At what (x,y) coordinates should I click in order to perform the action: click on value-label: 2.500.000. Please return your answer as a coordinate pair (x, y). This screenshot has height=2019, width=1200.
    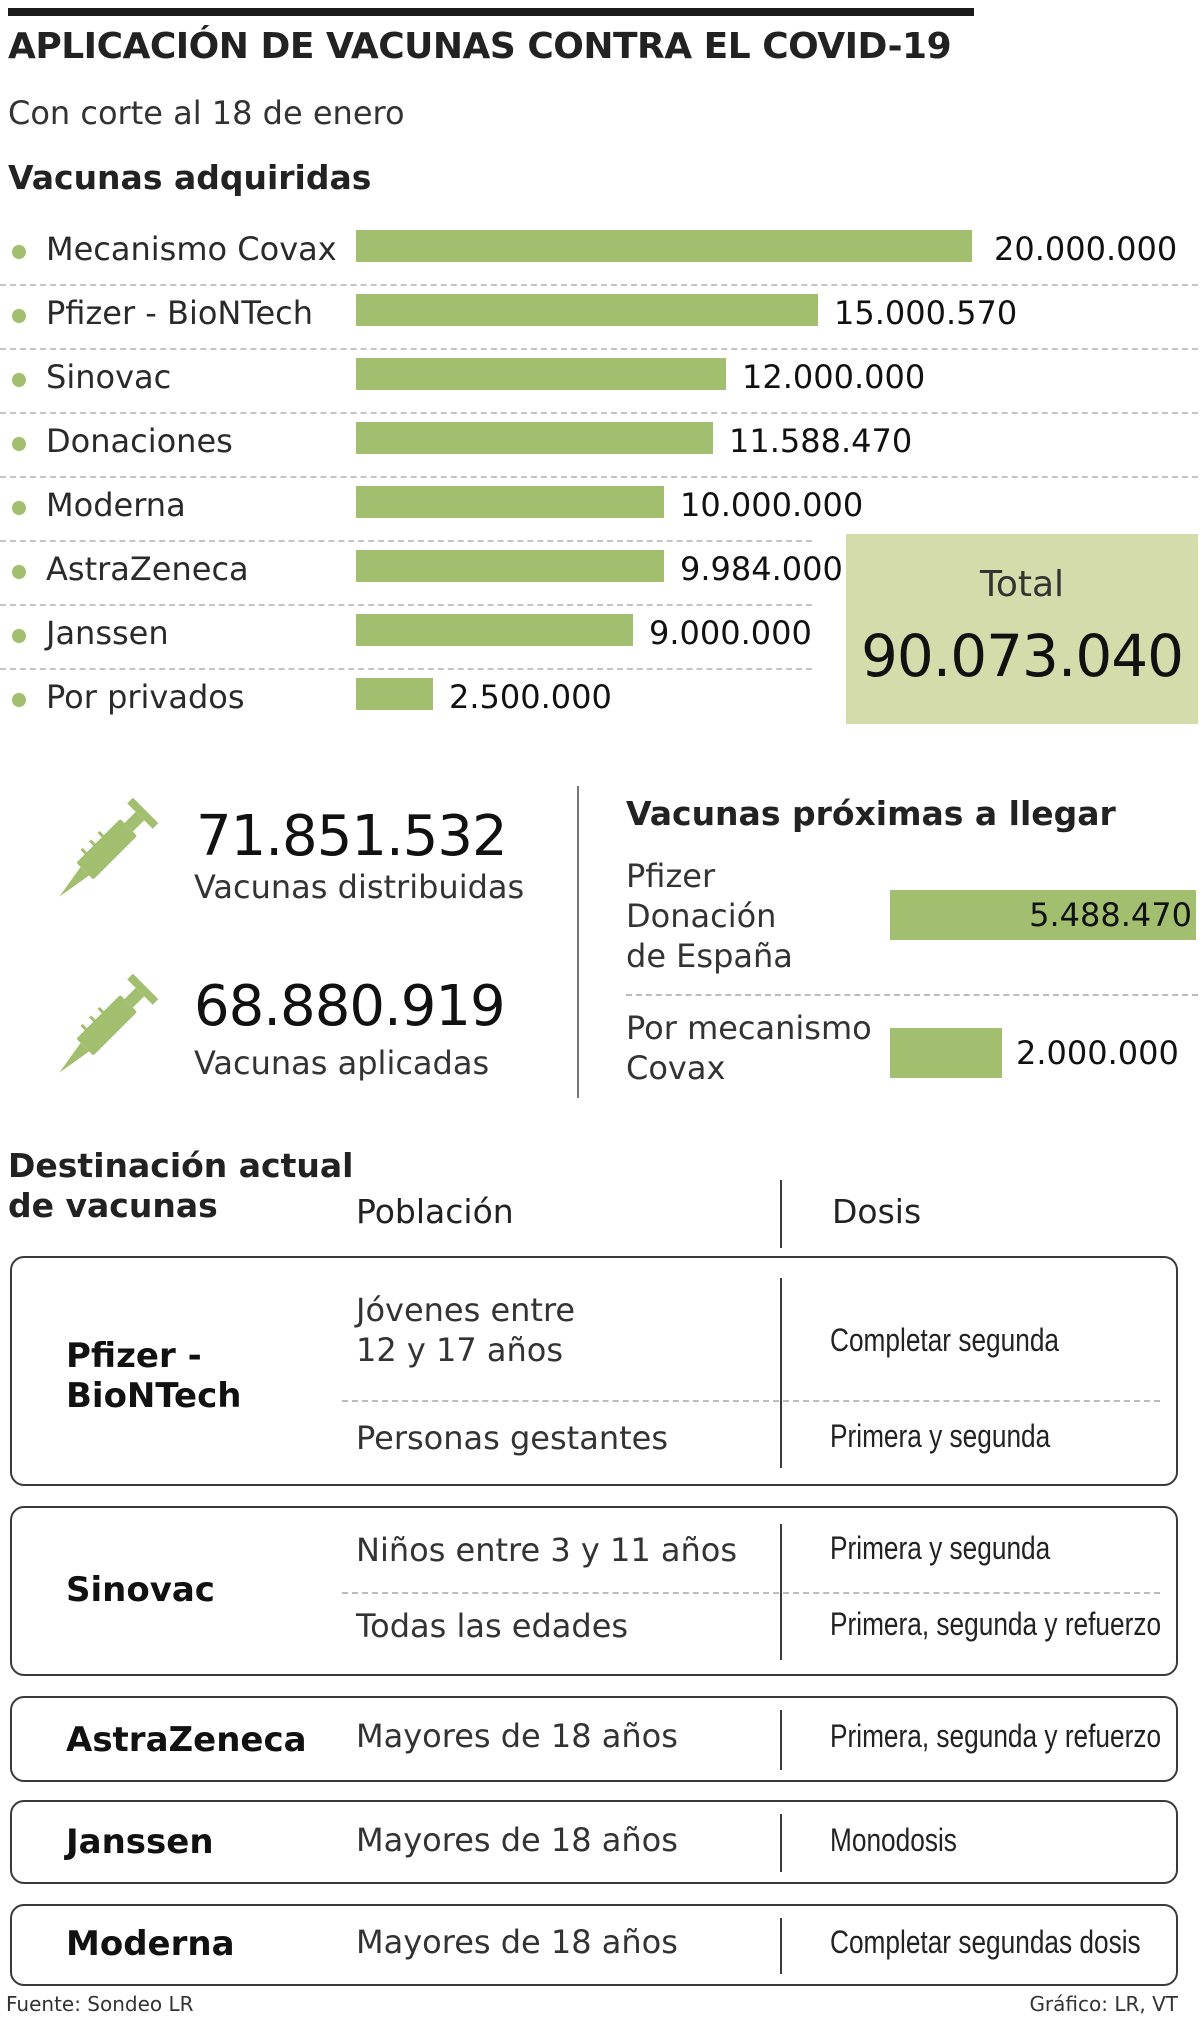
    Looking at the image, I should click on (530, 697).